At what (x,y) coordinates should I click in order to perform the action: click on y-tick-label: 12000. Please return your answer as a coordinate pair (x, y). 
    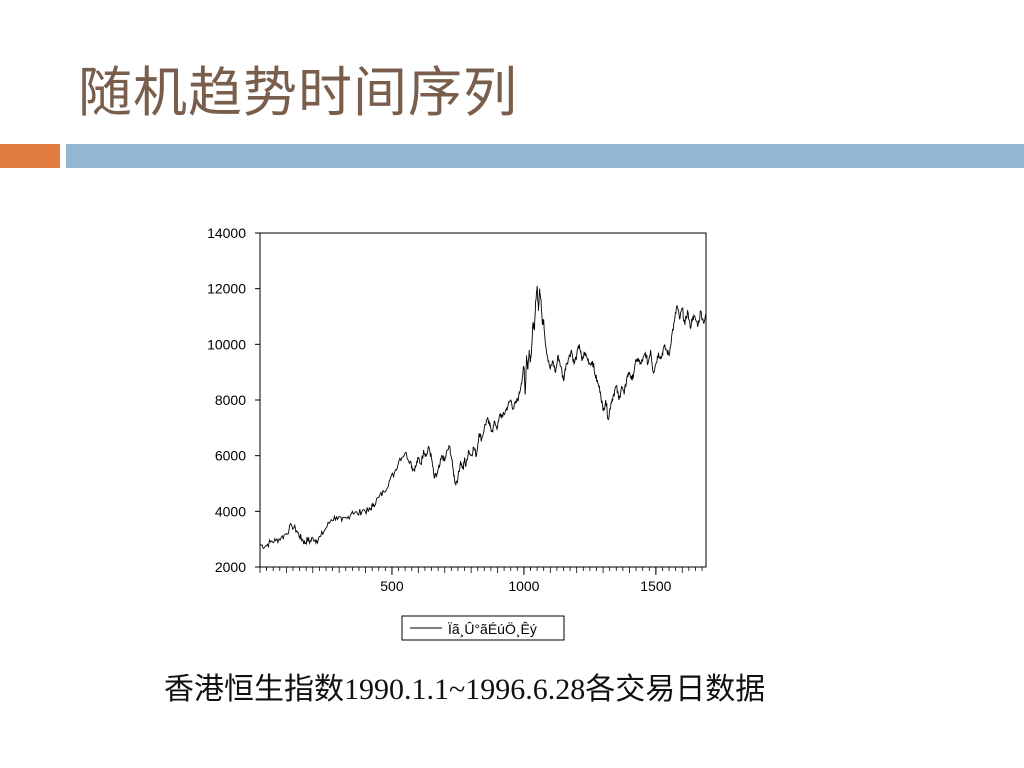
    Looking at the image, I should click on (226, 289).